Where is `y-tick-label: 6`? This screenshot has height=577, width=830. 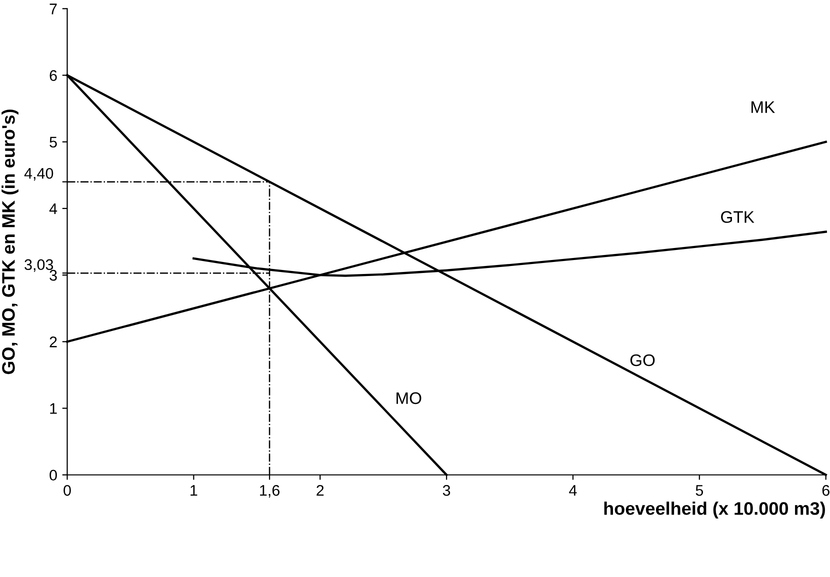
y-tick-label: 6 is located at coordinates (53, 75).